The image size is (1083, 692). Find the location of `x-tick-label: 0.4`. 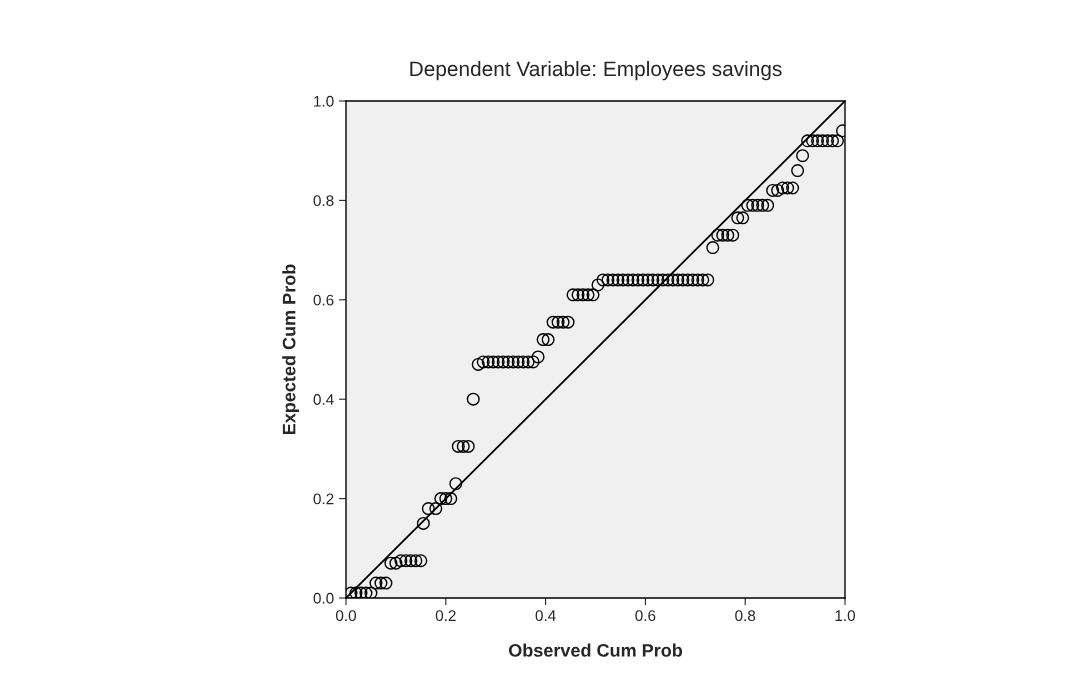

x-tick-label: 0.4 is located at coordinates (545, 616).